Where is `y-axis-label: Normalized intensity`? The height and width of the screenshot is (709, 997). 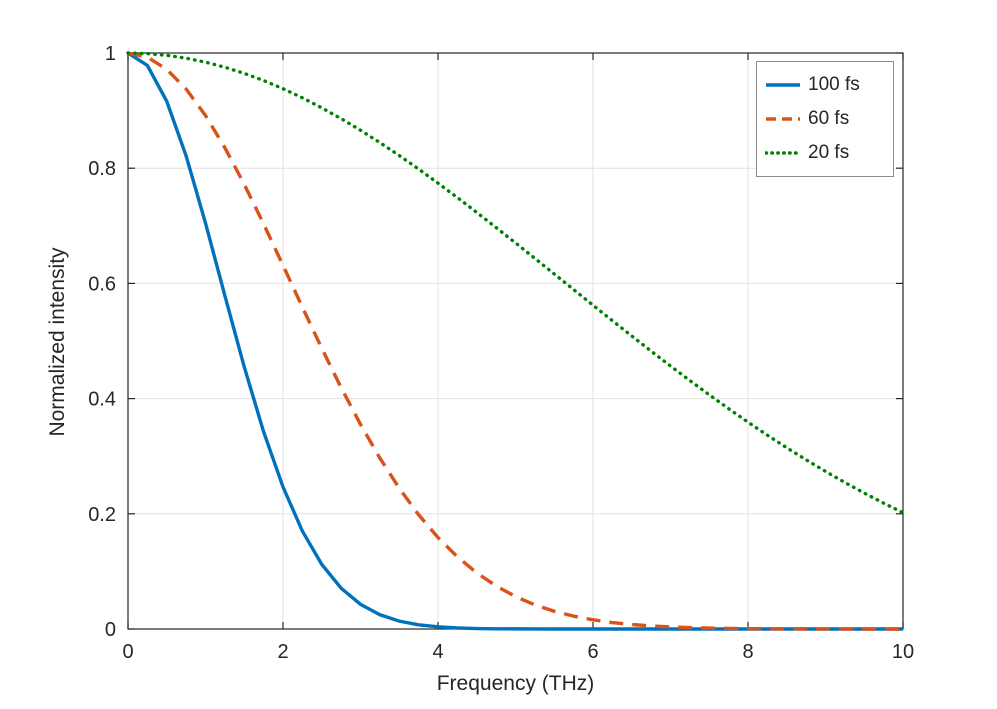
y-axis-label: Normalized intensity is located at coordinates (57, 342).